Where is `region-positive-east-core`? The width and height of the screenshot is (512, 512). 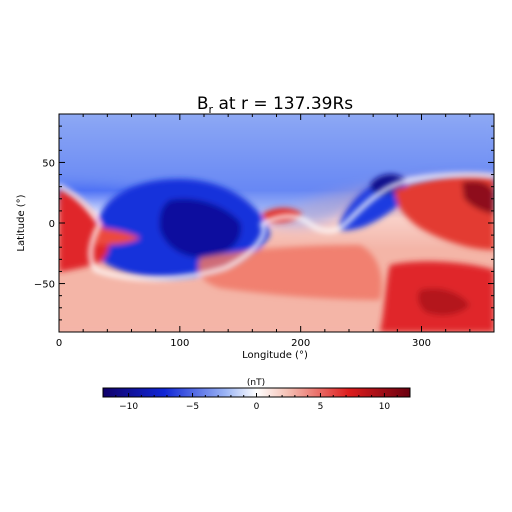
region-positive-east-core is located at coordinates (478, 197).